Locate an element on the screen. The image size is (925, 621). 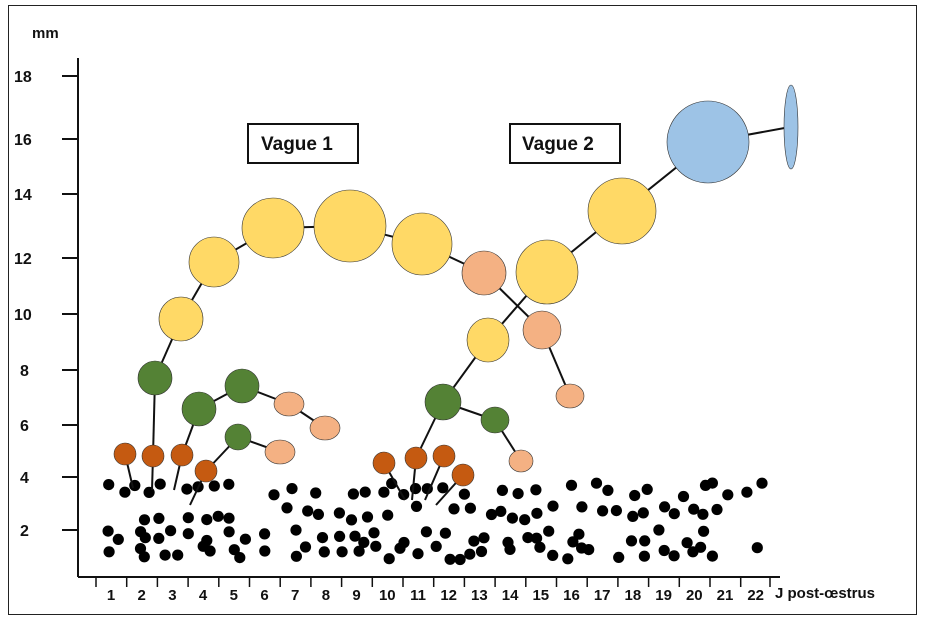
x-tick-label: 10 is located at coordinates (387, 595).